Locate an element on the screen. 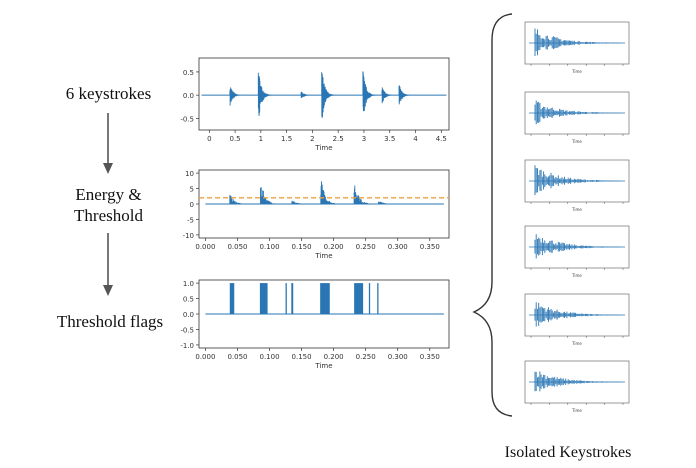 This screenshot has width=696, height=468. x-tick-label: 1.5 is located at coordinates (286, 139).